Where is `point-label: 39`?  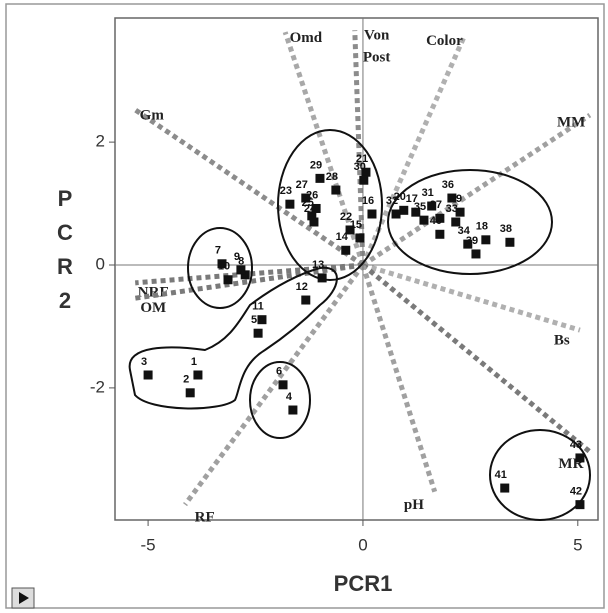
point-label: 39 is located at coordinates (472, 241).